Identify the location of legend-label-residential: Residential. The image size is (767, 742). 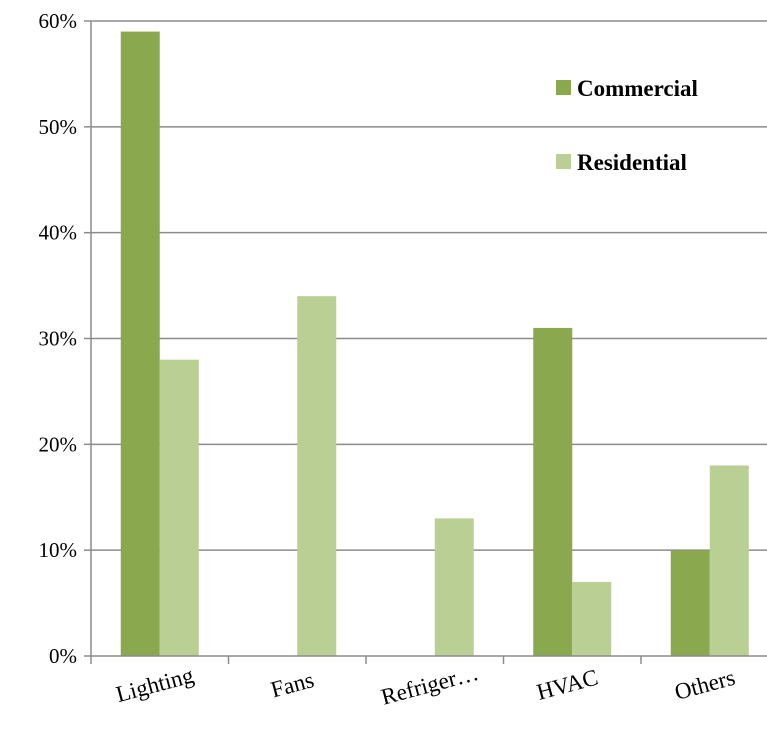
(632, 162).